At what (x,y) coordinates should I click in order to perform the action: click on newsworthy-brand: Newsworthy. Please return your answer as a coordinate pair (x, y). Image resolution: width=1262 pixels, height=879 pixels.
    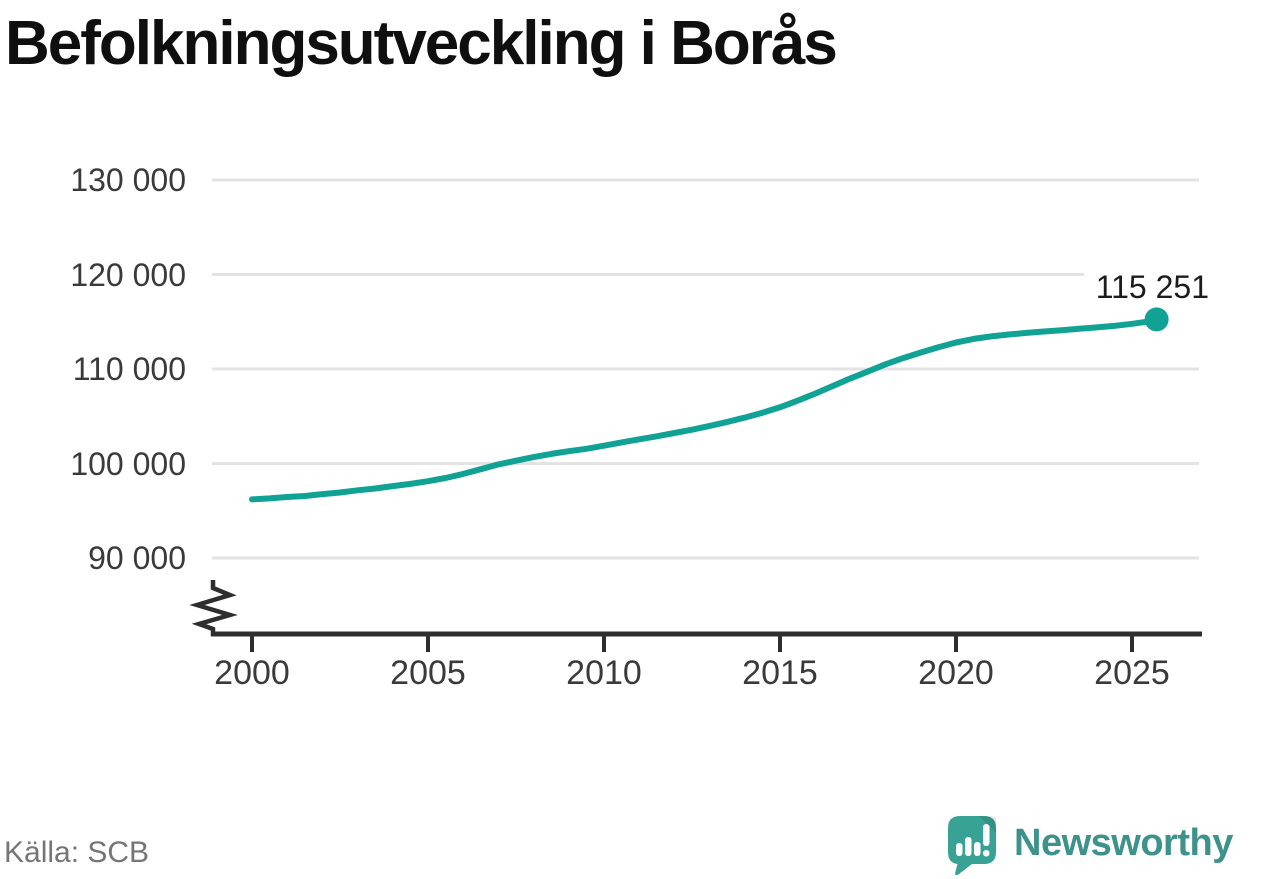
    Looking at the image, I should click on (1104, 845).